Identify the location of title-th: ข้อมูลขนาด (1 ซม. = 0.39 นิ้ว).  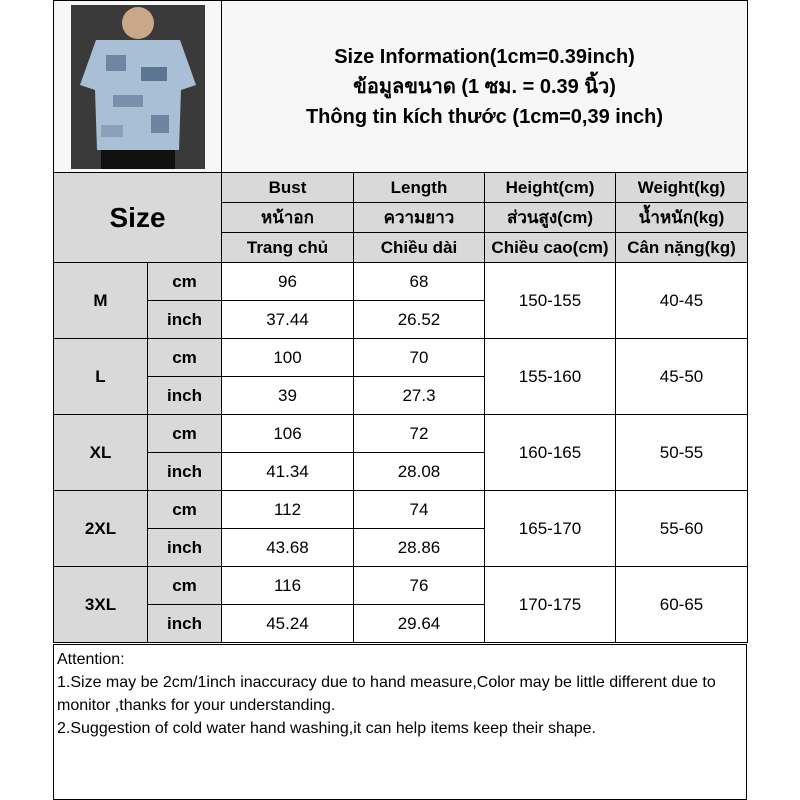
(484, 86).